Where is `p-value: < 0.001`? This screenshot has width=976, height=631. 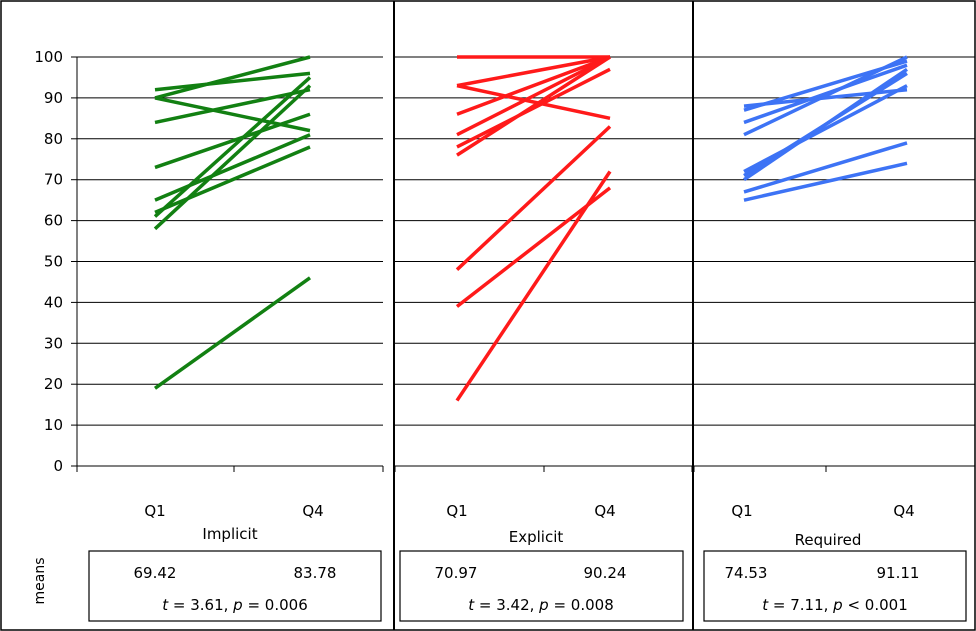 p-value: < 0.001 is located at coordinates (875, 605).